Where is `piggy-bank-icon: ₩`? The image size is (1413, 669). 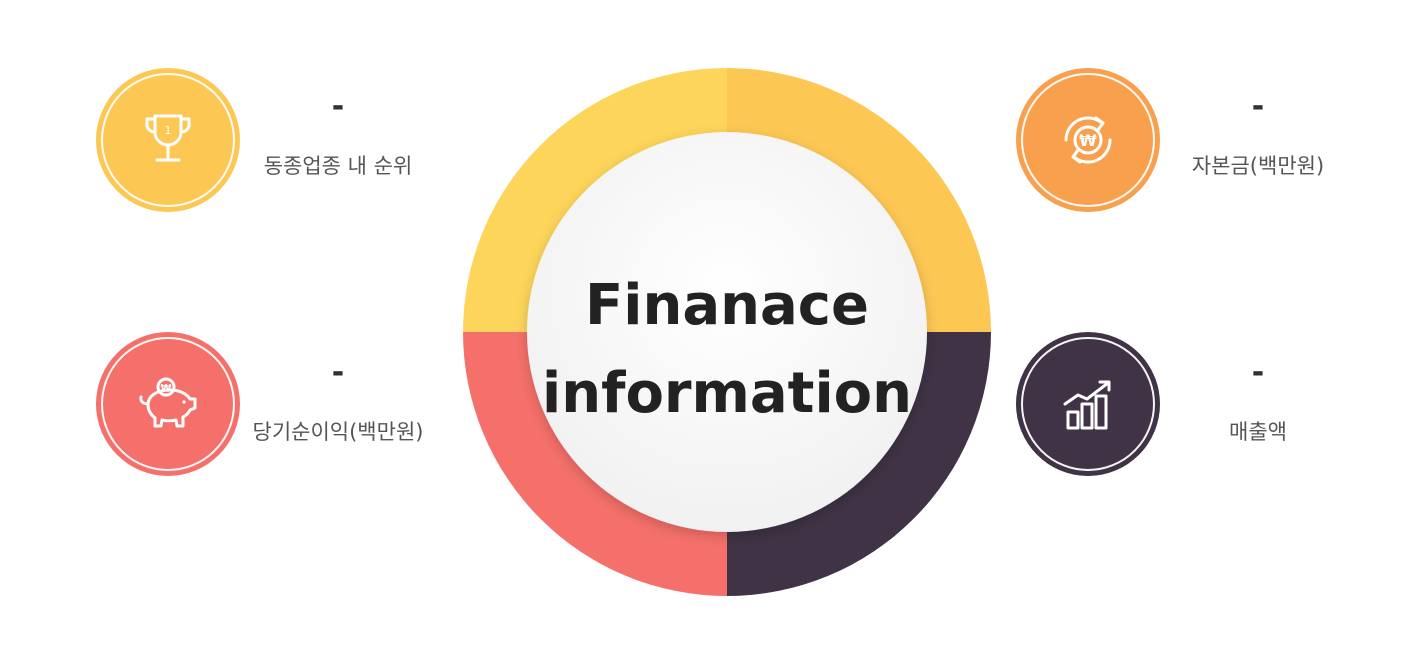 piggy-bank-icon: ₩ is located at coordinates (168, 402).